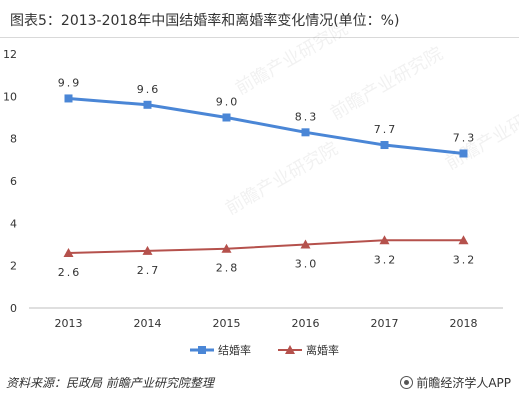 The image size is (519, 402). What do you see at coordinates (407, 382) in the screenshot?
I see `brand-logo-icon` at bounding box center [407, 382].